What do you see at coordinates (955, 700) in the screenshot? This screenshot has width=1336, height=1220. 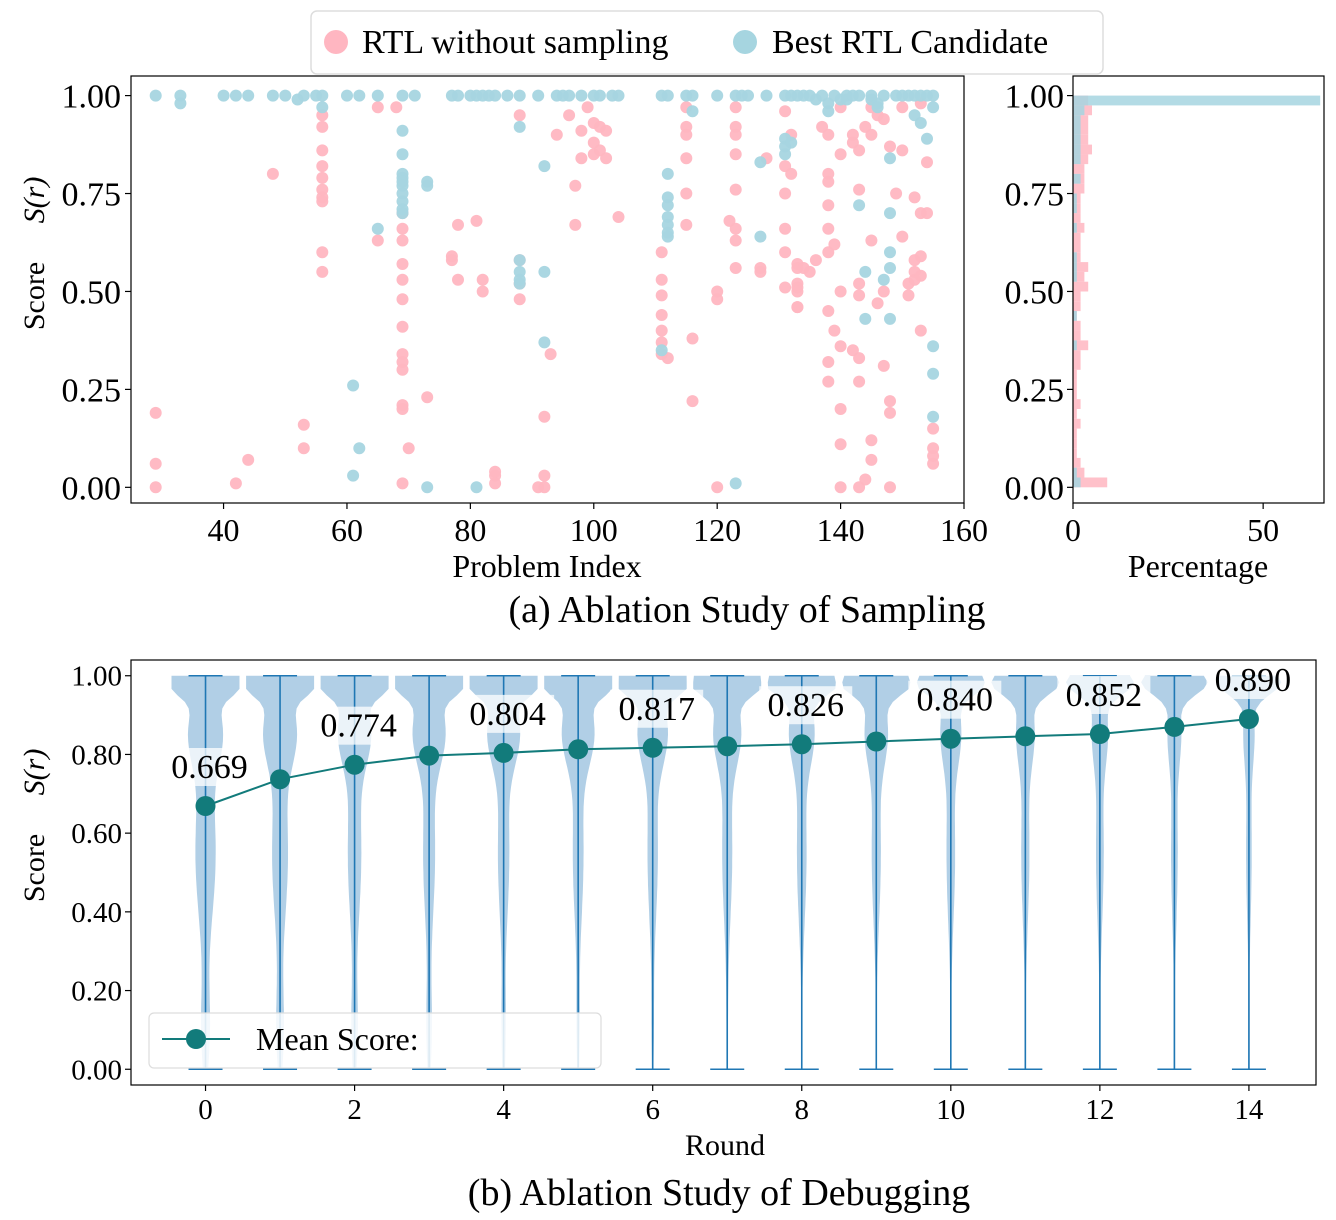 I see `mean-score-label: 0.840` at bounding box center [955, 700].